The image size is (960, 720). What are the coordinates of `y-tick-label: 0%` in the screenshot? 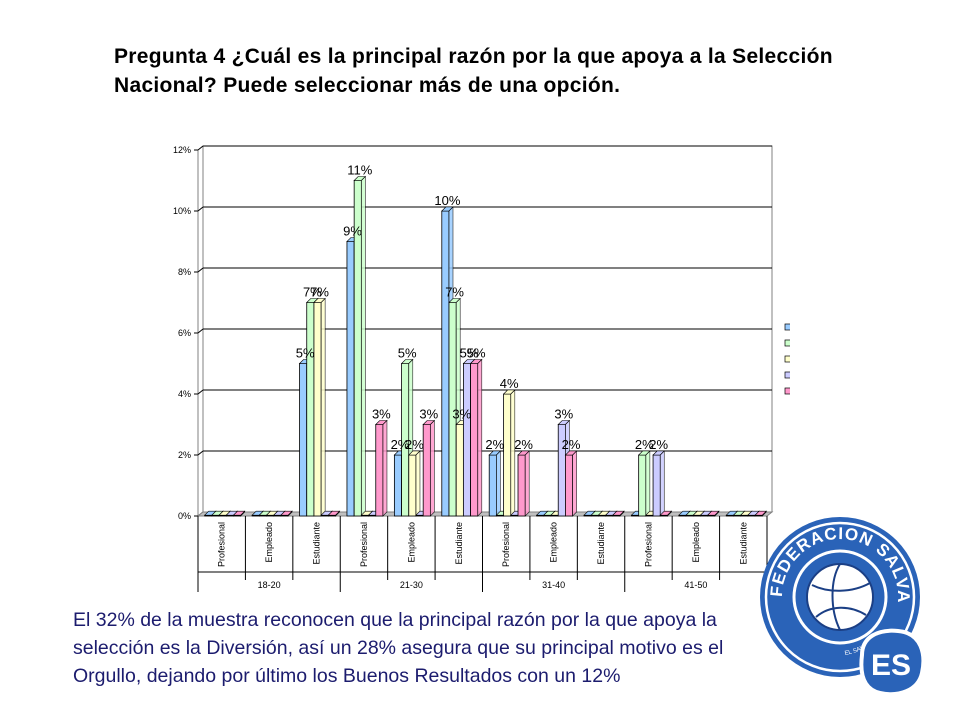 It's located at (184, 516).